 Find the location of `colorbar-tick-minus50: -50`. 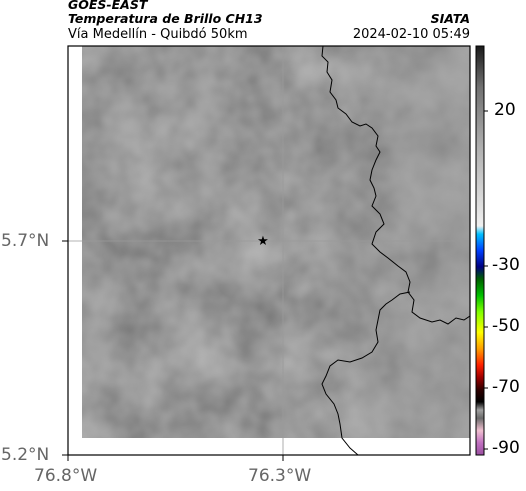

colorbar-tick-minus50: -50 is located at coordinates (506, 326).